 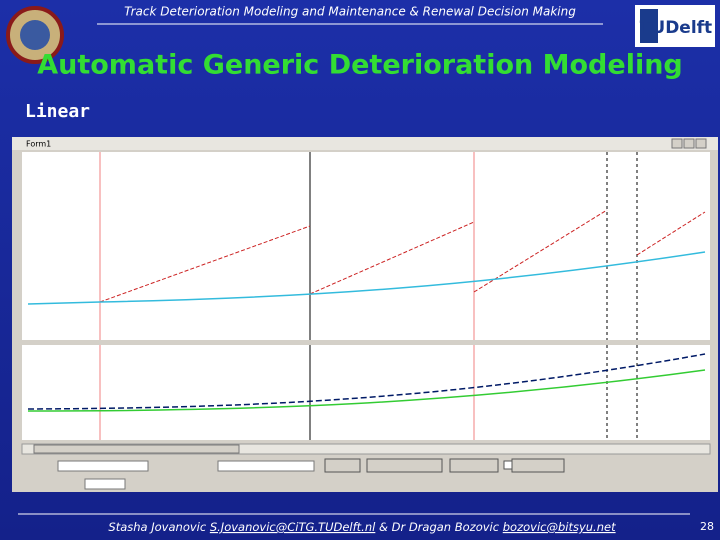 I want to click on window-title: Form1, so click(x=38, y=144).